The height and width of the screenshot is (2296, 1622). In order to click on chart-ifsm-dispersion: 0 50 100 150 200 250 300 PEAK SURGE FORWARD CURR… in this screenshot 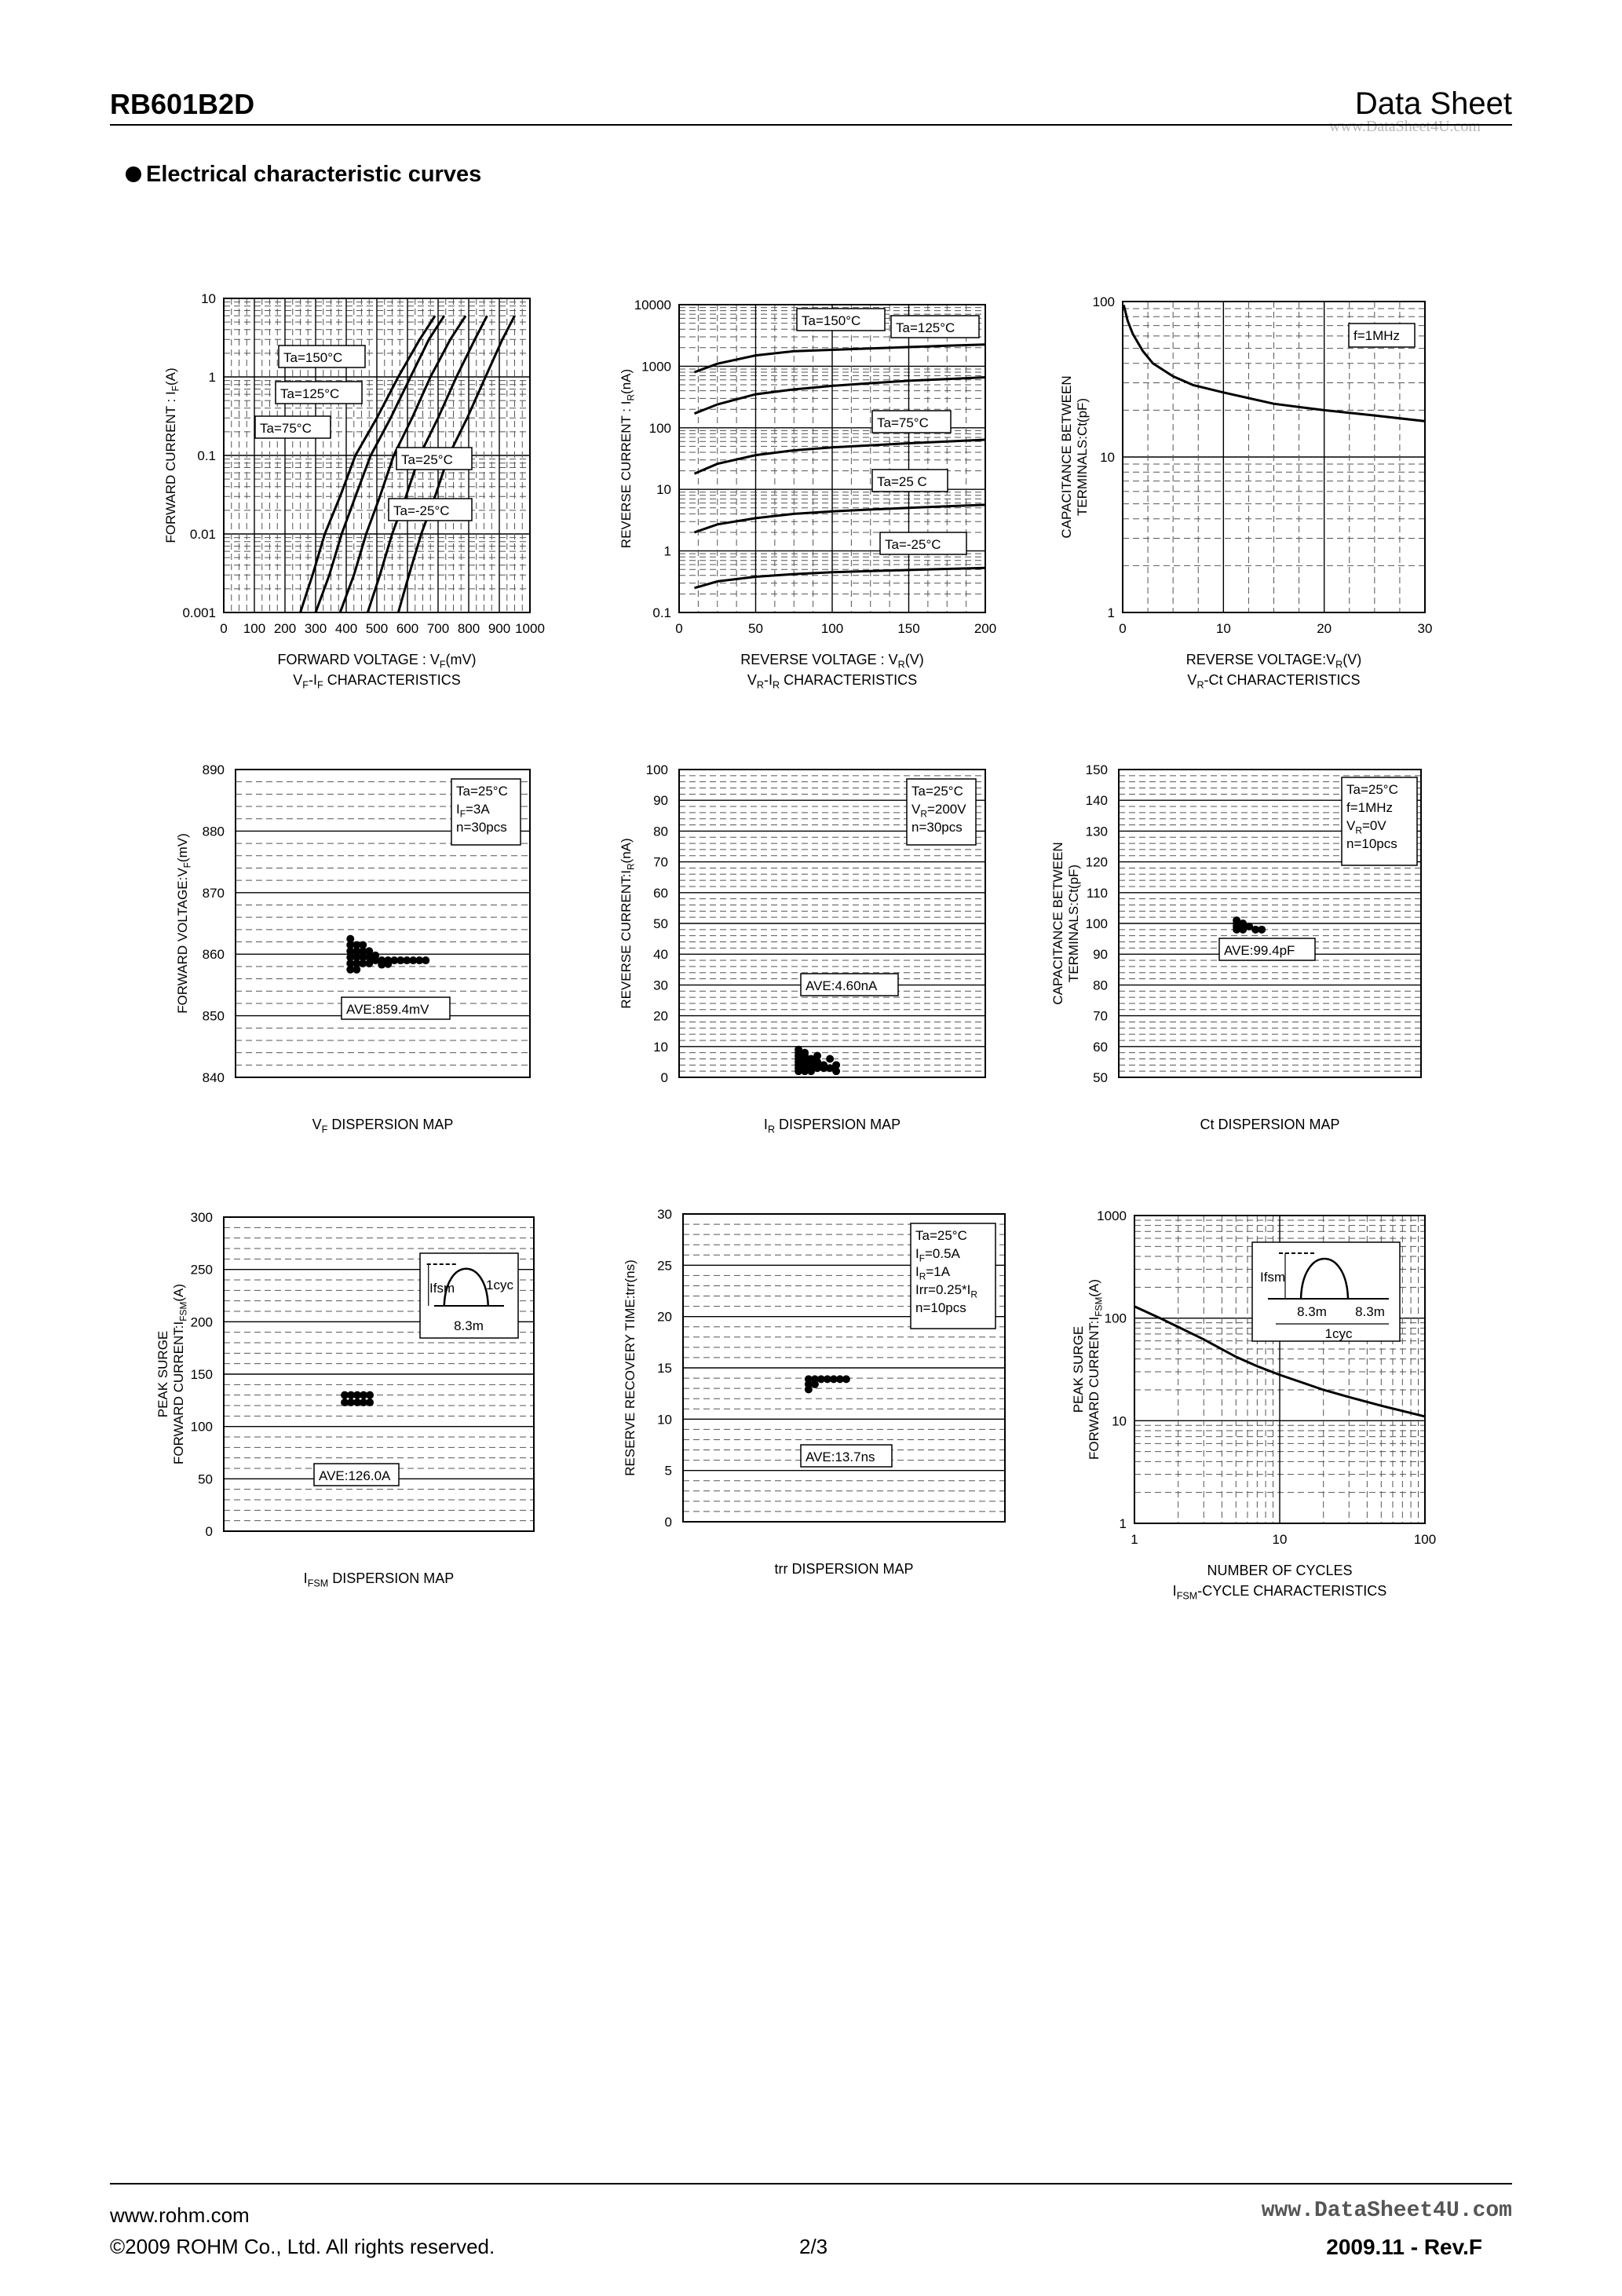, I will do `click(345, 1399)`.